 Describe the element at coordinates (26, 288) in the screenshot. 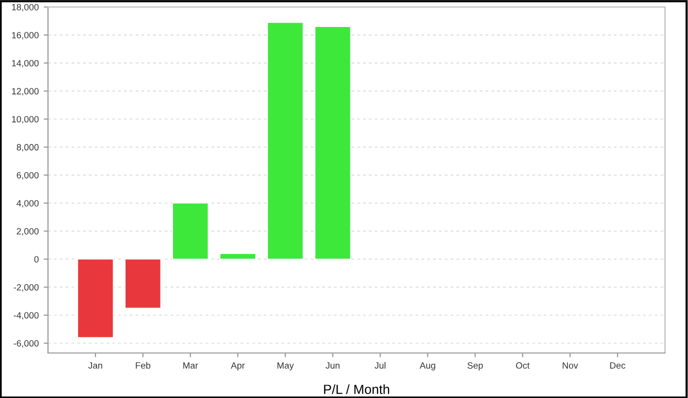

I see `y-tick-label: -2,000` at that location.